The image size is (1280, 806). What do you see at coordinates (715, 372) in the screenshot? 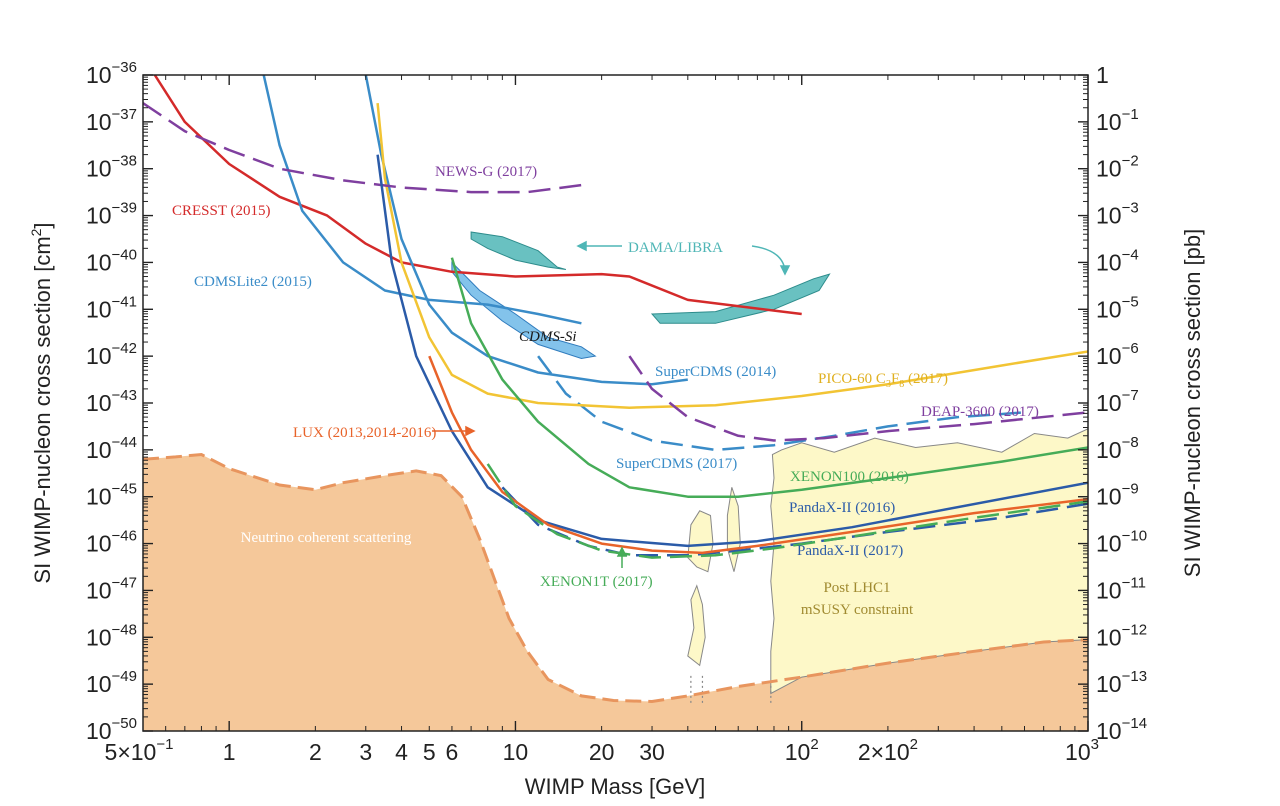
I see `supercdms-2014-label: SuperCDMS (2014)` at bounding box center [715, 372].